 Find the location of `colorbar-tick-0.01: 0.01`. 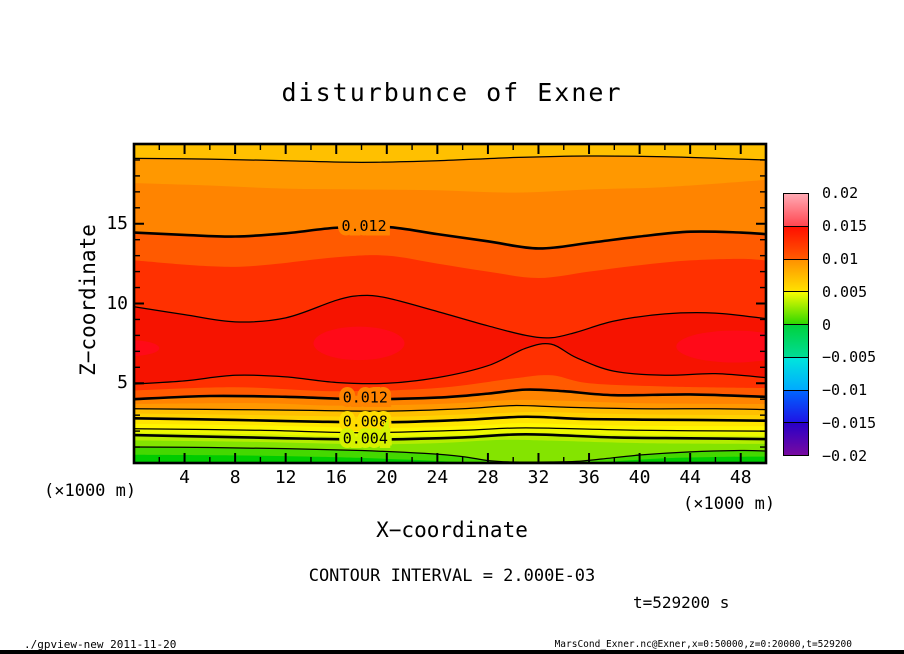

colorbar-tick-0.01: 0.01 is located at coordinates (840, 258).